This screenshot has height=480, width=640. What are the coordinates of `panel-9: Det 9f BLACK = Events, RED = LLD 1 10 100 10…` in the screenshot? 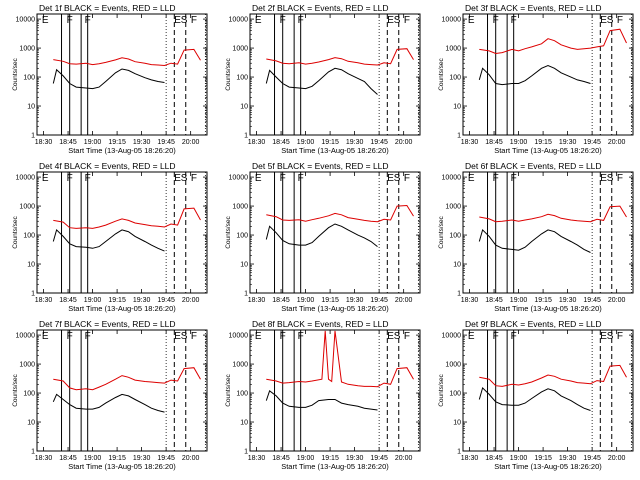 It's located at (536, 395).